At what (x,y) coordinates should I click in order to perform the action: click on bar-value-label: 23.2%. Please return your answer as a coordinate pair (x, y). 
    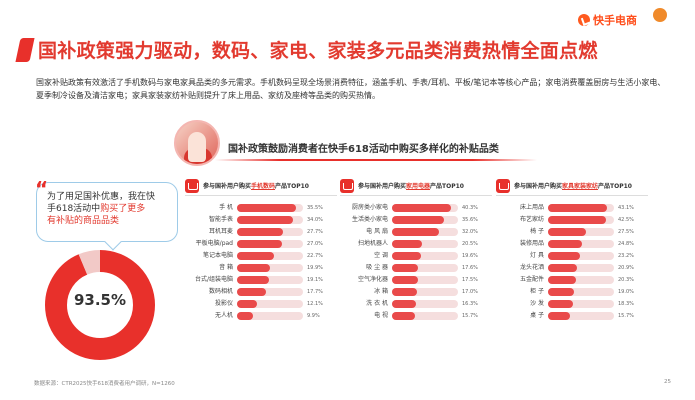
    Looking at the image, I should click on (626, 256).